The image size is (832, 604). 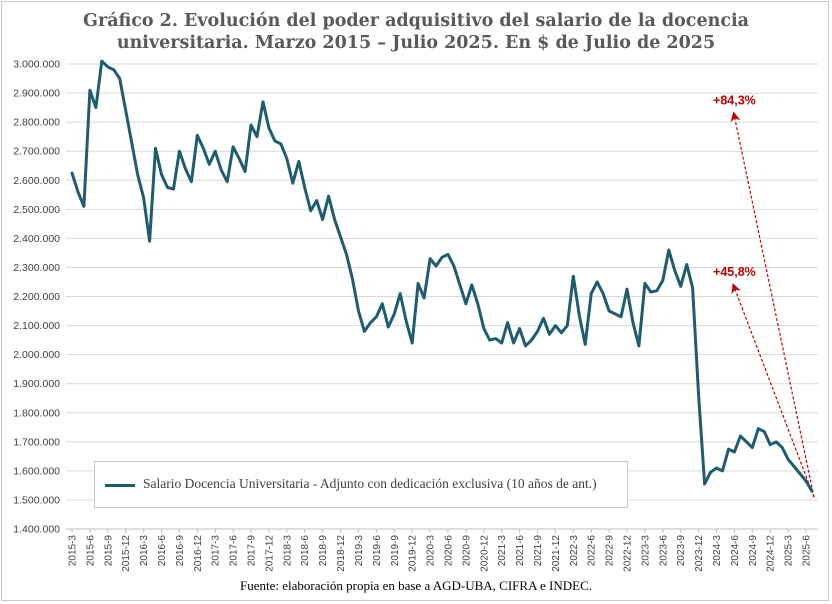 What do you see at coordinates (807, 551) in the screenshot?
I see `x-tick-label: 2025-6` at bounding box center [807, 551].